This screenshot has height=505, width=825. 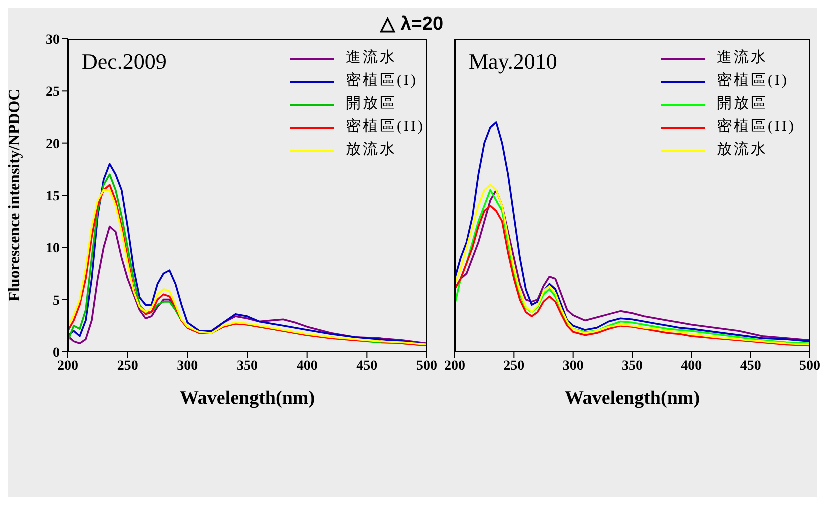 What do you see at coordinates (53, 249) in the screenshot?
I see `y-tick-label: 10` at bounding box center [53, 249].